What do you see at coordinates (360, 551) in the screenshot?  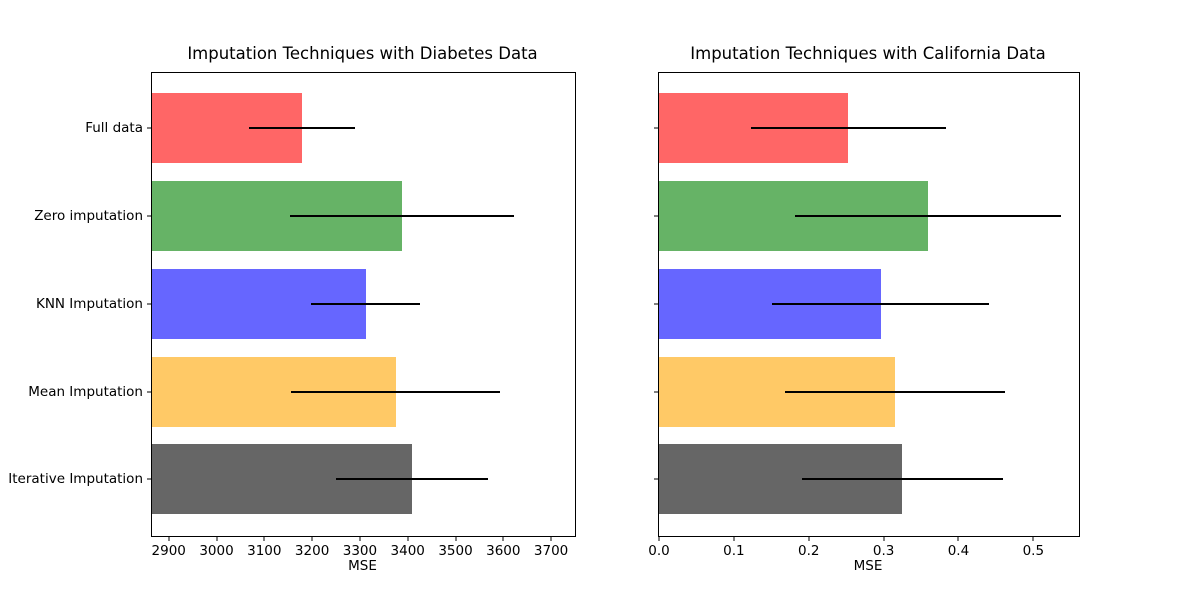 I see `x-tick-label: 3300` at bounding box center [360, 551].